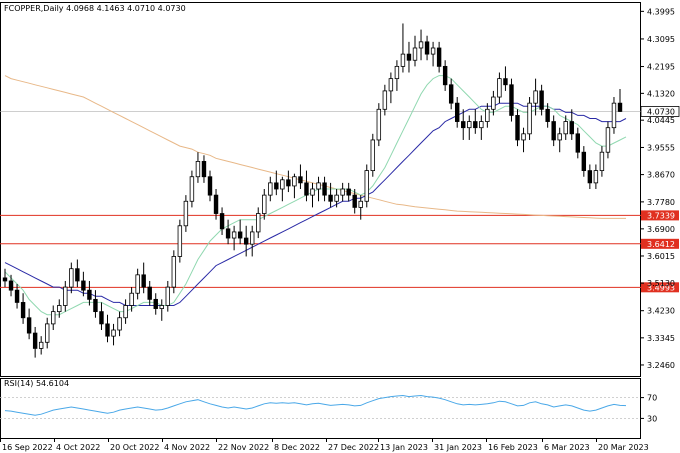 The image size is (680, 453). Describe the element at coordinates (187, 447) in the screenshot. I see `time-tick-label: 4 Nov 2022` at that location.